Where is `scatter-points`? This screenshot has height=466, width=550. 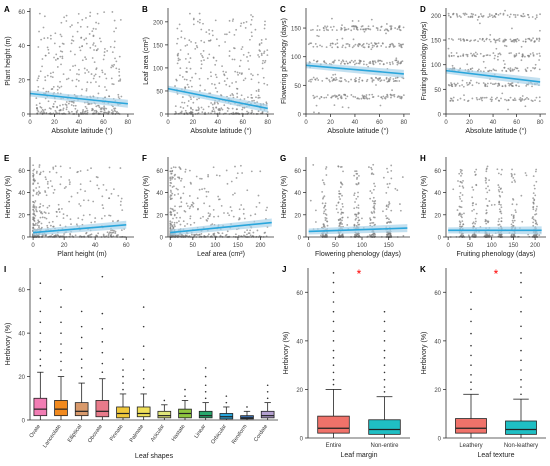
scatter-points is located at coordinates (356, 65).